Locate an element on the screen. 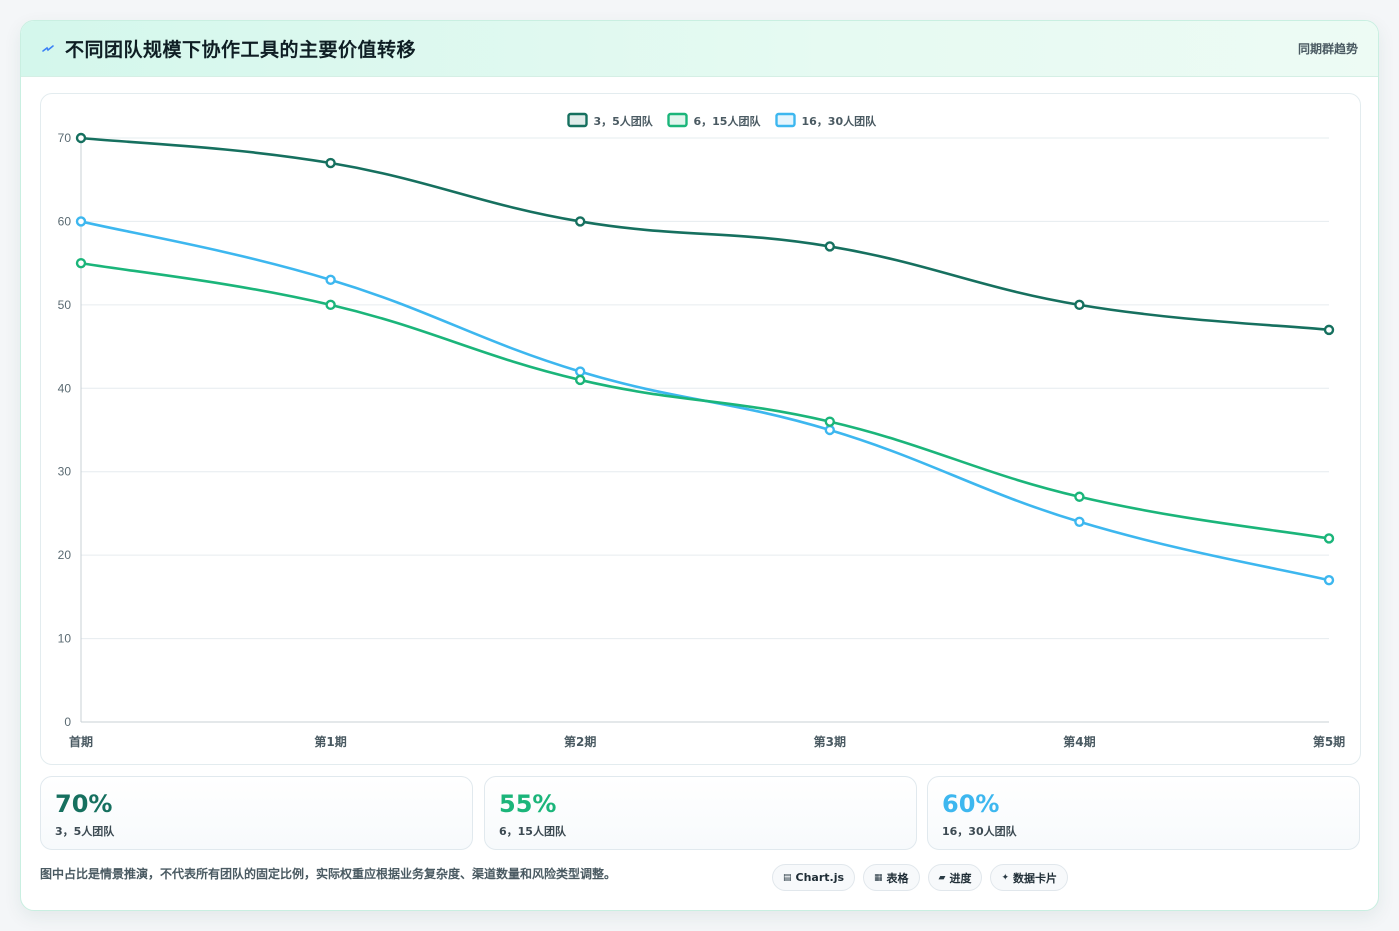 The width and height of the screenshot is (1399, 931). chip-progress: ▰ 进度 is located at coordinates (955, 877).